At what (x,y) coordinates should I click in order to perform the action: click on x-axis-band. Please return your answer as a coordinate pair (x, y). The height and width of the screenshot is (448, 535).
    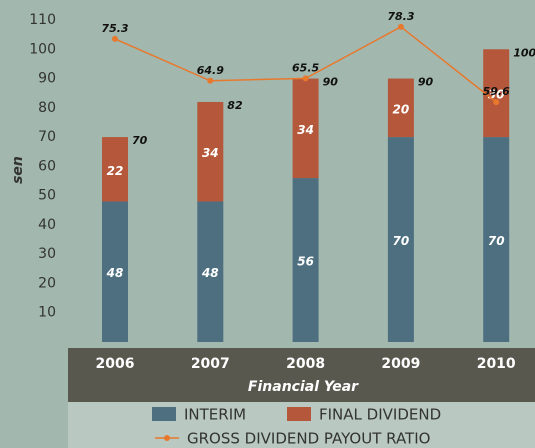
    Looking at the image, I should click on (301, 375).